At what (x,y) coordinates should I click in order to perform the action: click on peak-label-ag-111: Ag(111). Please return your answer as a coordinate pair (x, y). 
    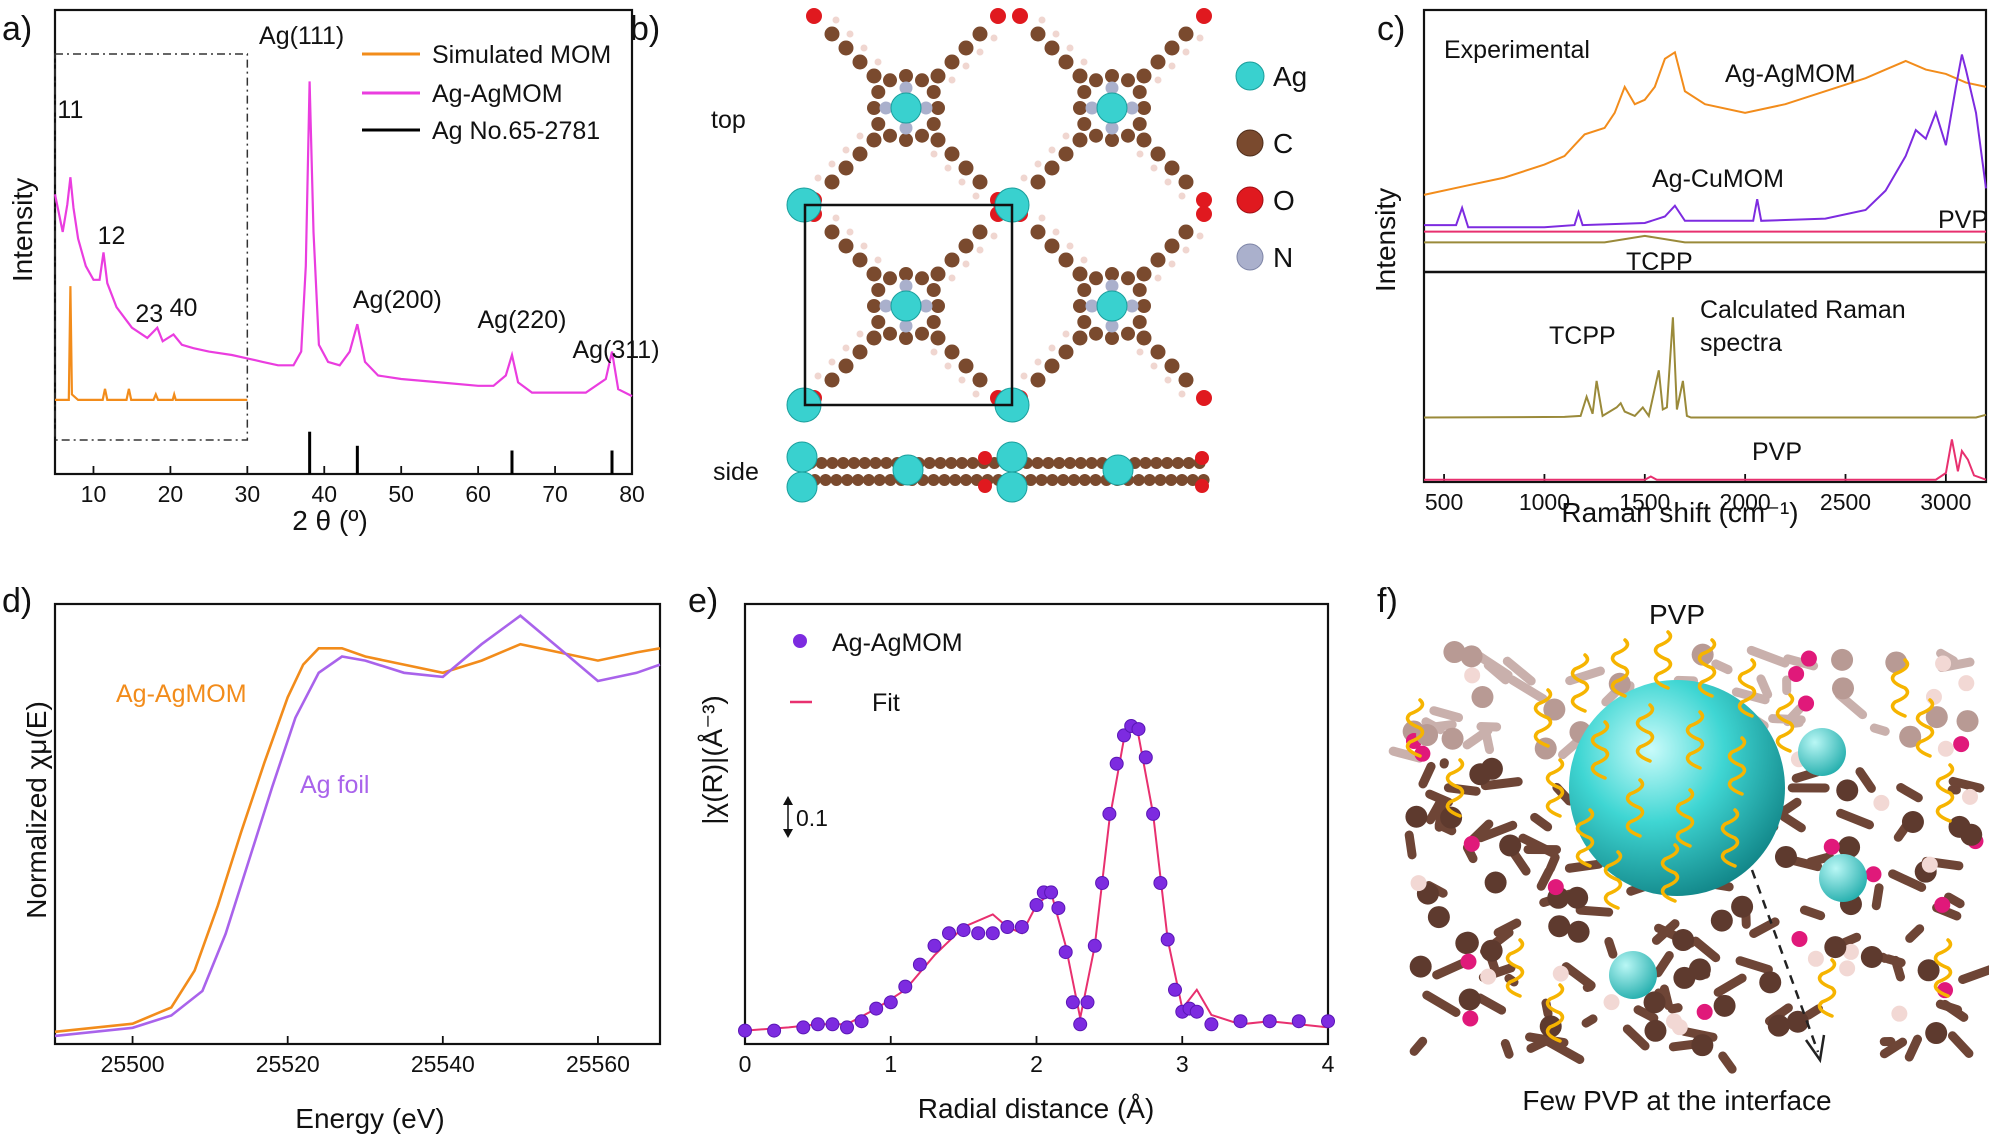
    Looking at the image, I should click on (301, 36).